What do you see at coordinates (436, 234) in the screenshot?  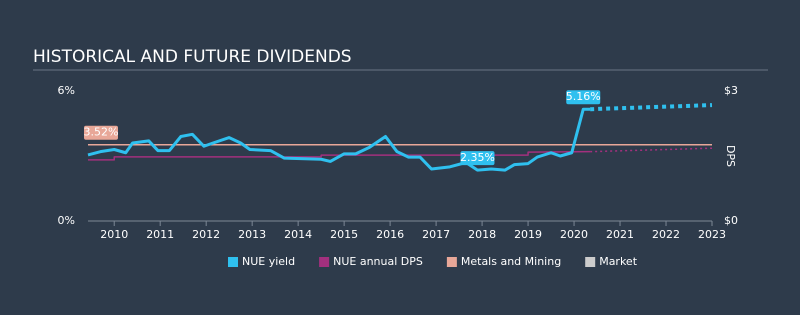 I see `x-tick-label: 2017` at bounding box center [436, 234].